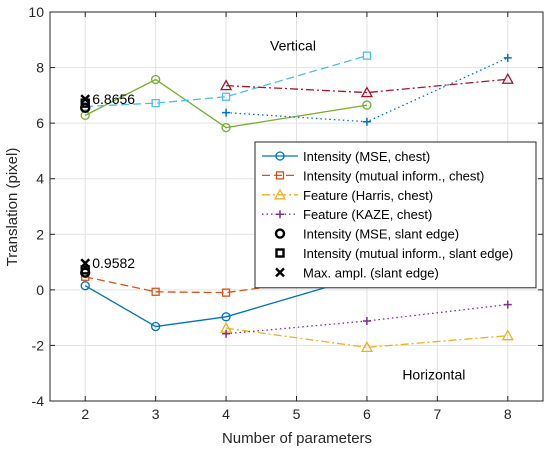 The height and width of the screenshot is (453, 550). Describe the element at coordinates (367, 214) in the screenshot. I see `legend-label: Feature (KAZE, chest)` at that location.